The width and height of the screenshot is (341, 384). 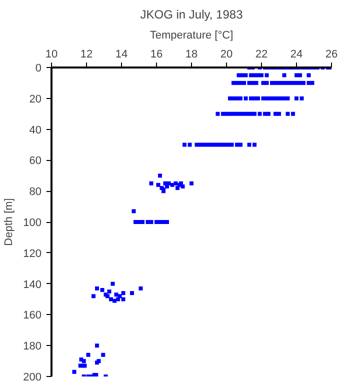 I want to click on y-tick-label: 100, so click(x=32, y=223).